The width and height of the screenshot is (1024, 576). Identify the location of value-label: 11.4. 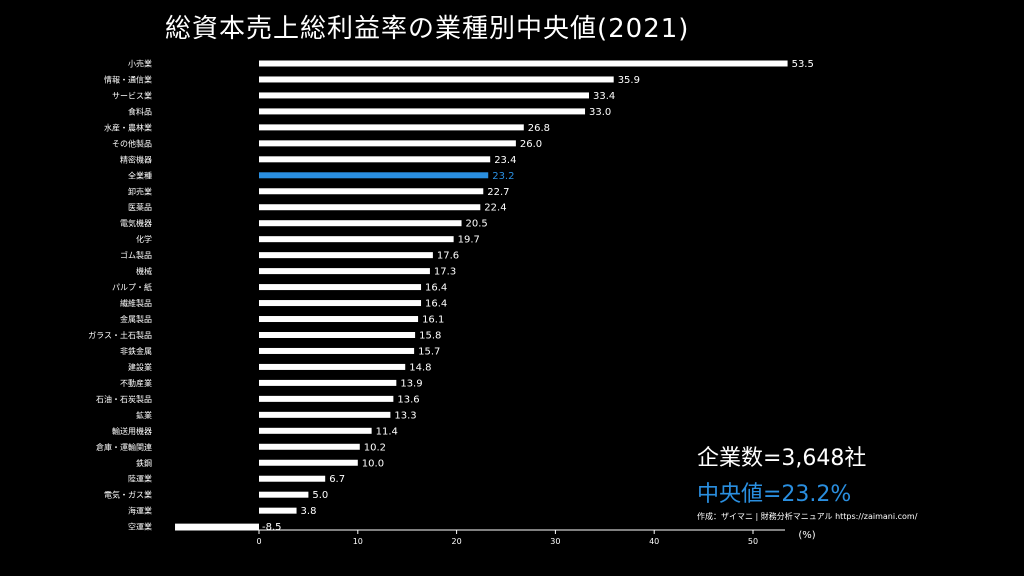
(387, 431).